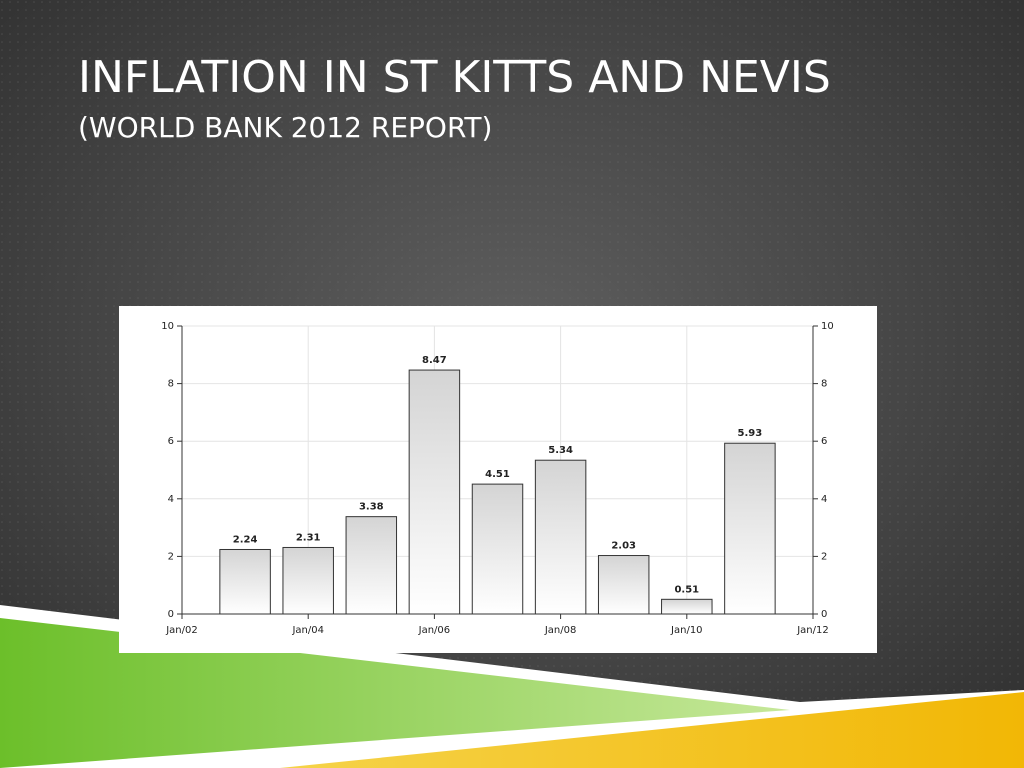 The image size is (1024, 768). I want to click on x-tick-label: Jan/06, so click(434, 630).